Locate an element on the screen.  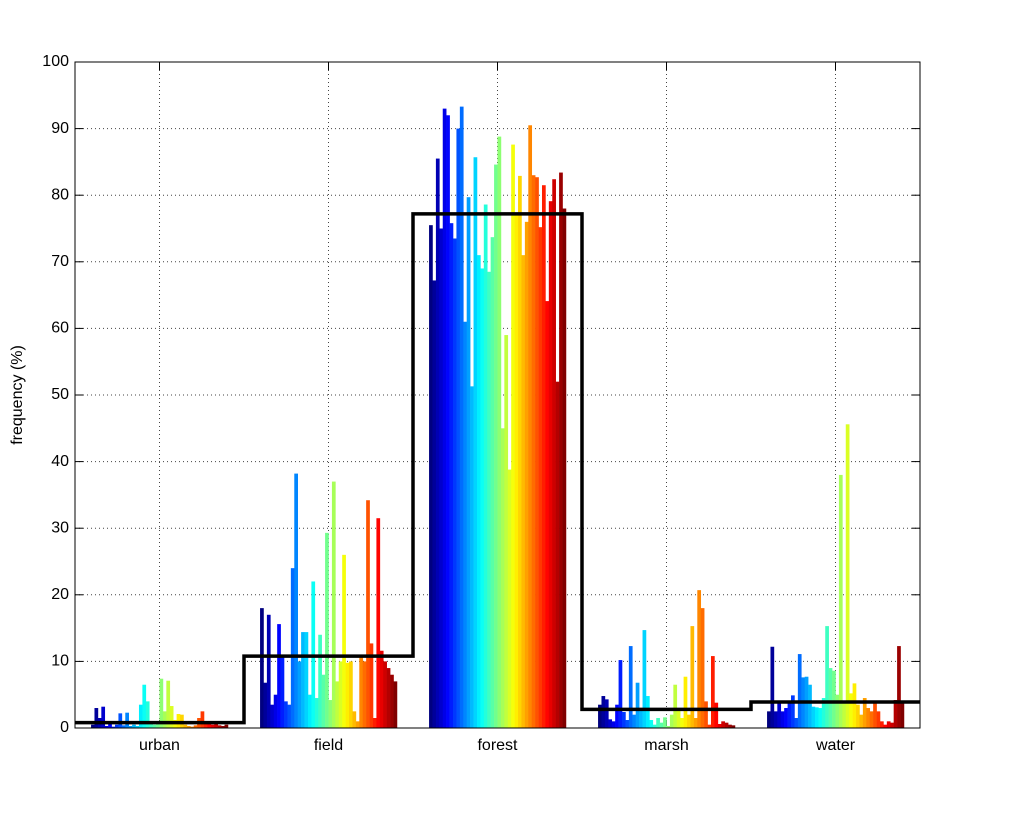
x-tick-label: field is located at coordinates (328, 745).